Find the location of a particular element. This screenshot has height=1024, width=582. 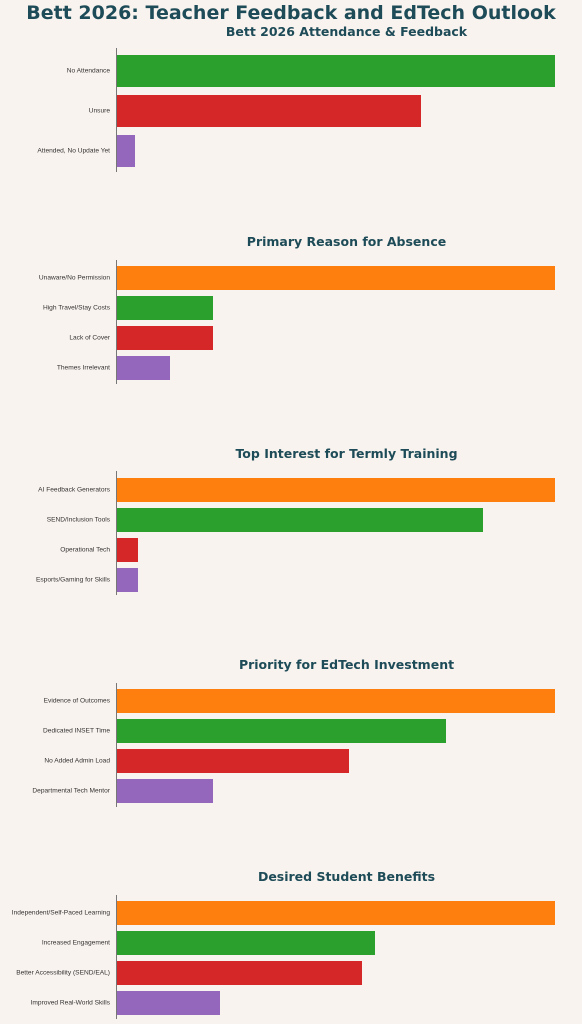

category-label: No Added Admin Load is located at coordinates (77, 761).